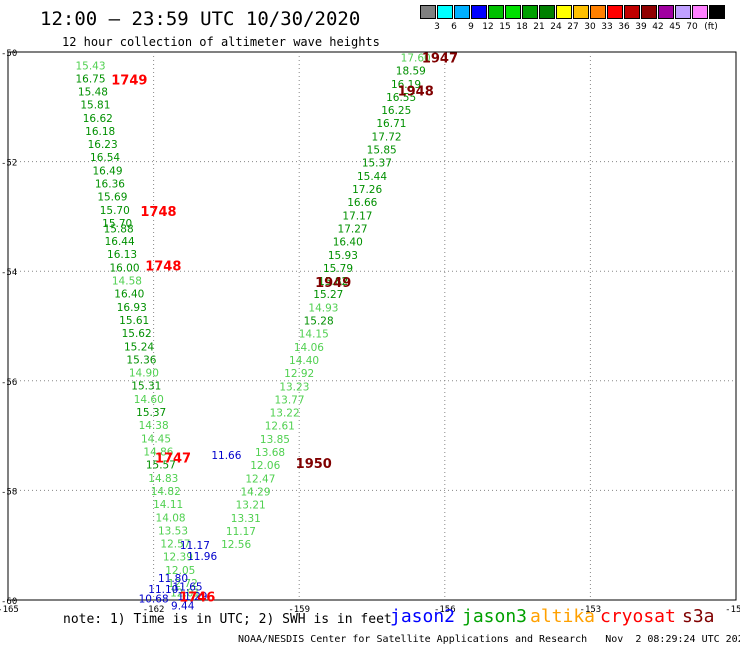 Image resolution: width=740 pixels, height=650 pixels. I want to click on wave-height-value: 13.68, so click(270, 453).